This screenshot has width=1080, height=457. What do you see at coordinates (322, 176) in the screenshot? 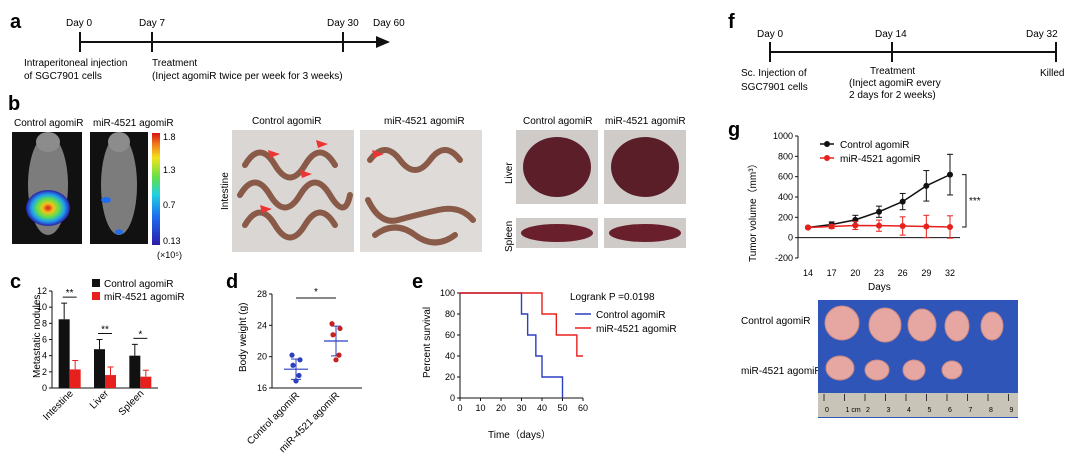
I see `metastasis-arrows` at bounding box center [322, 176].